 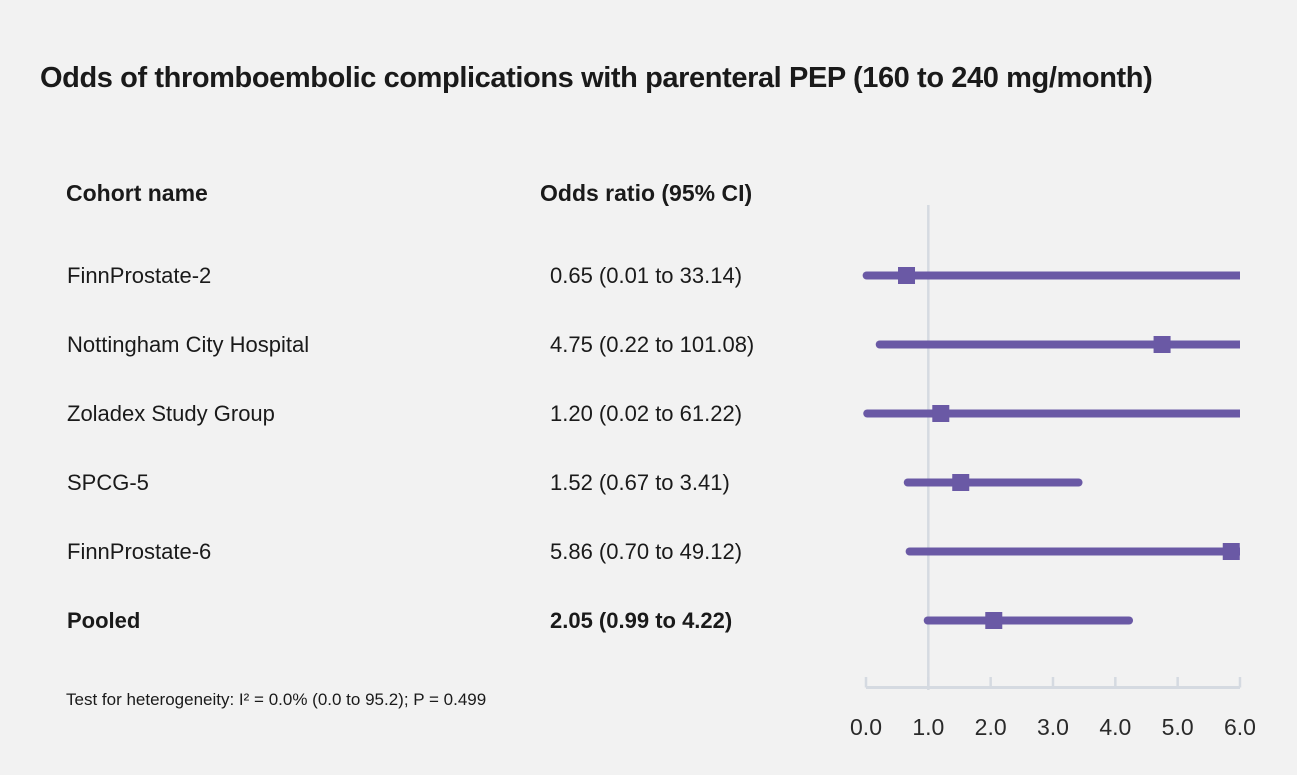 What do you see at coordinates (866, 727) in the screenshot?
I see `x-tick-label: 0.0` at bounding box center [866, 727].